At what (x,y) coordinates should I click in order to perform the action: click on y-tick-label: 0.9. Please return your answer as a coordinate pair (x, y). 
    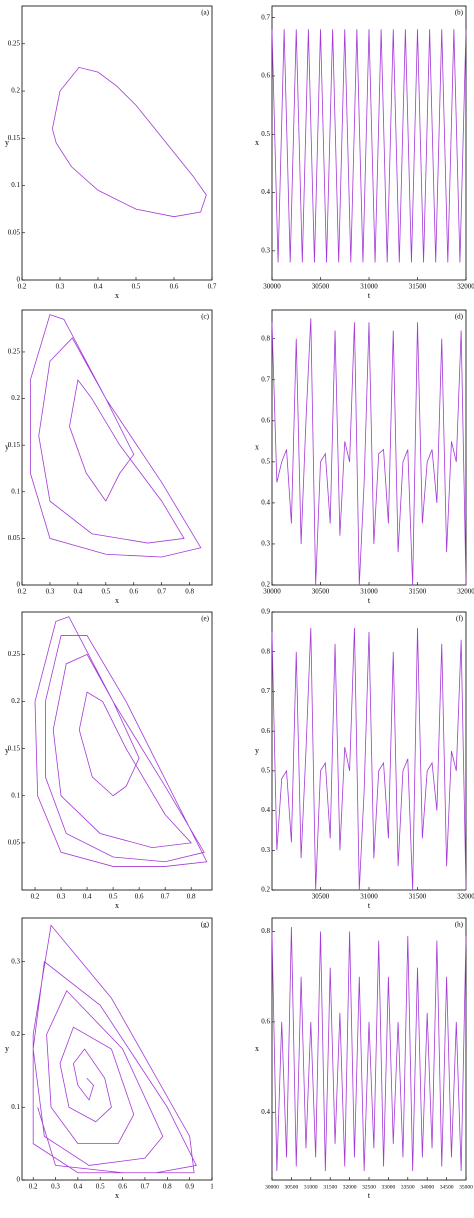
    Looking at the image, I should click on (265, 612).